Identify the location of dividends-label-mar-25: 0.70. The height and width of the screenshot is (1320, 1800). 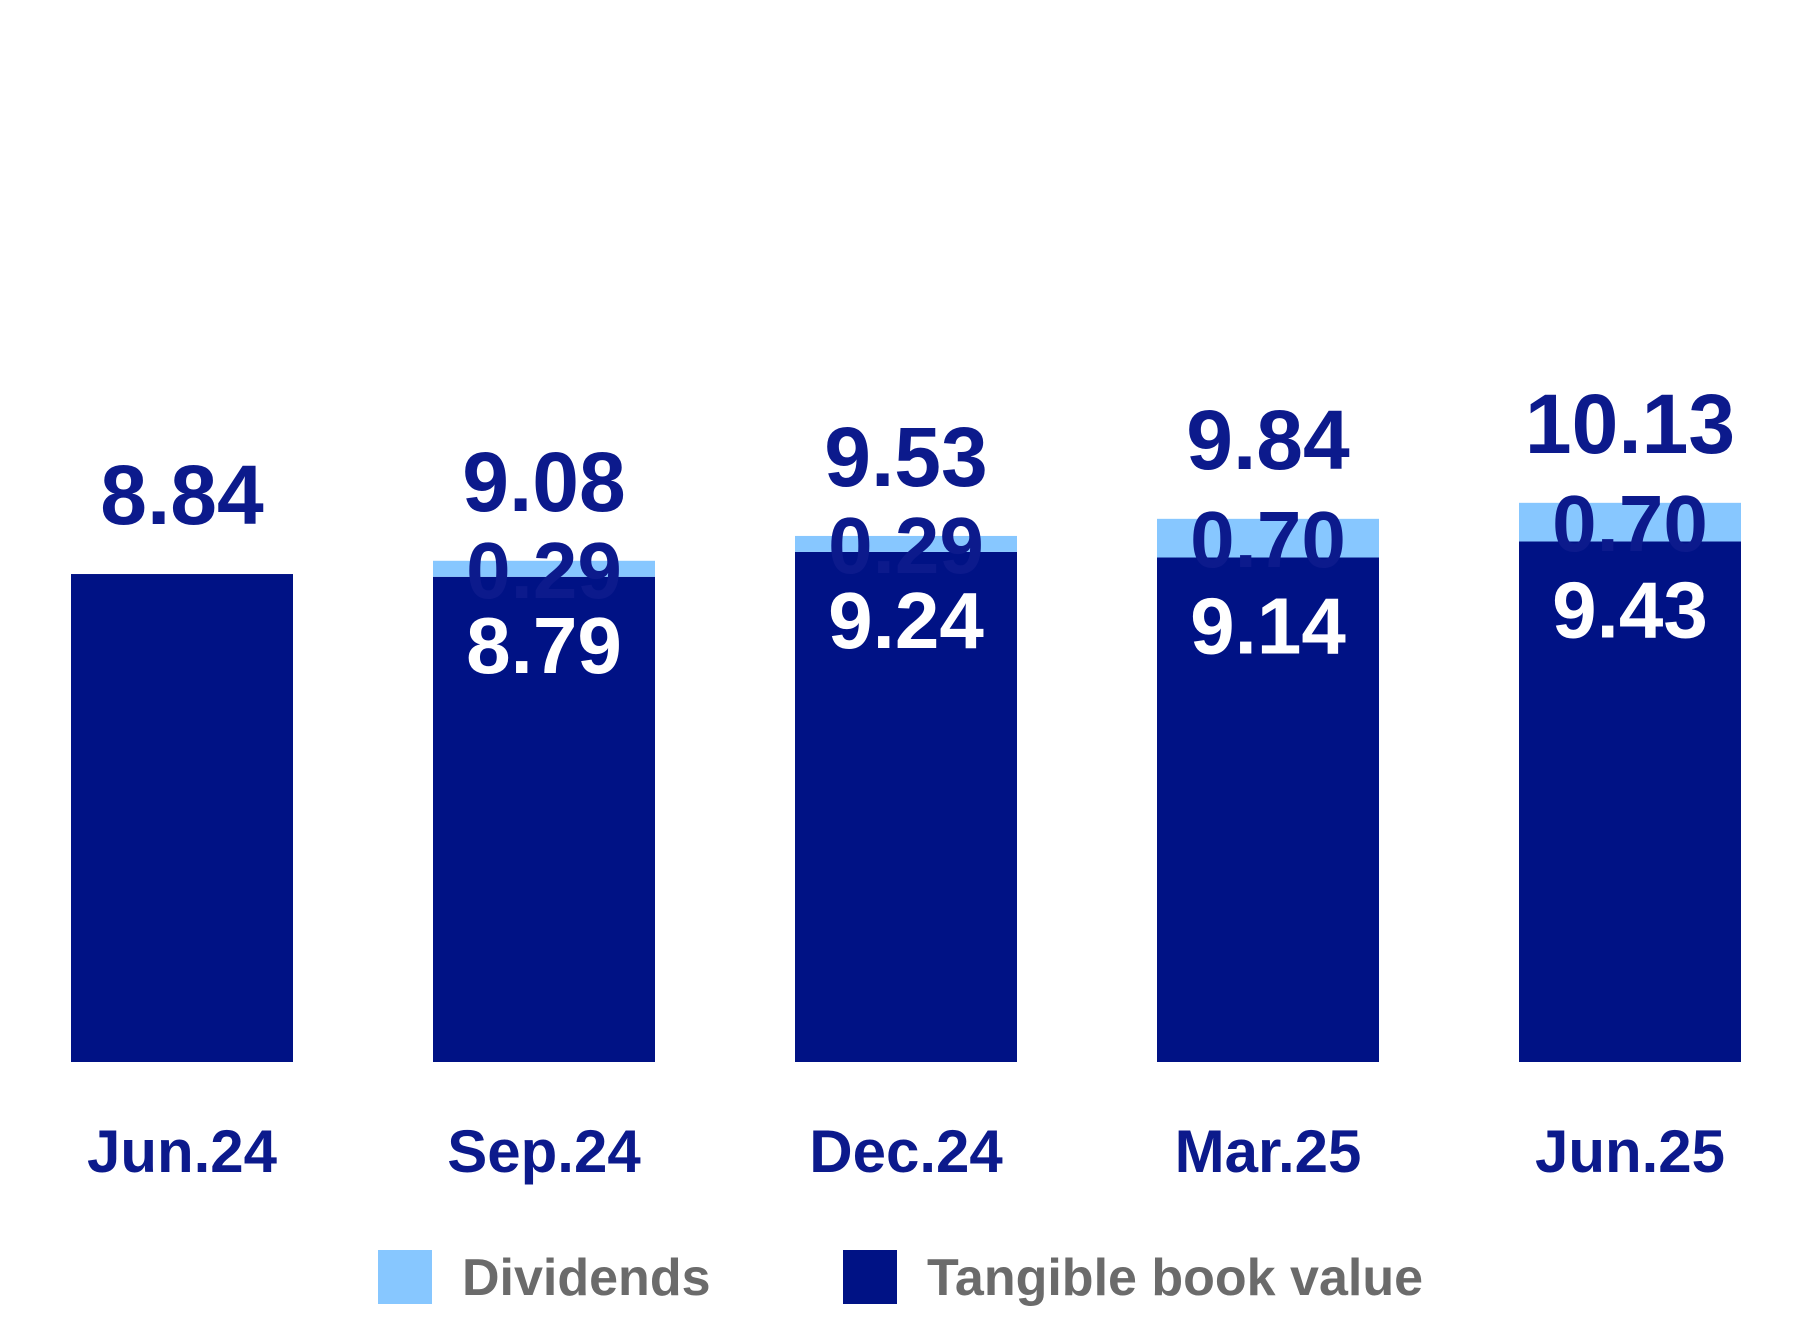
(1268, 539).